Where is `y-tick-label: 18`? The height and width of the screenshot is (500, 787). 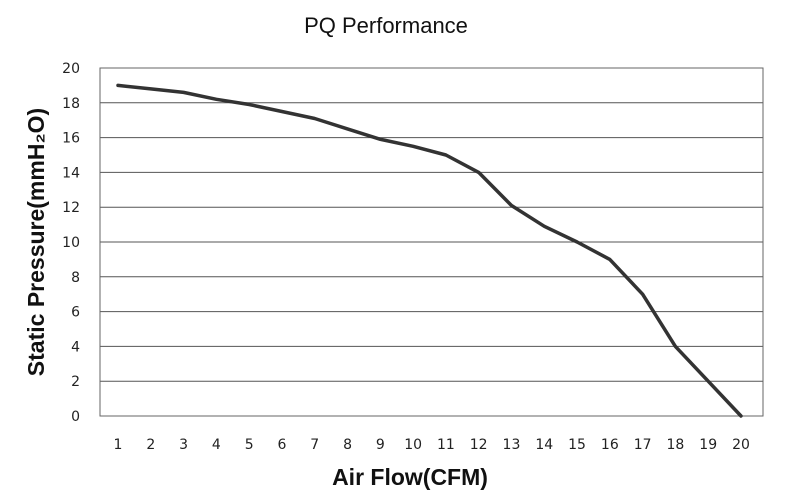 y-tick-label: 18 is located at coordinates (71, 104).